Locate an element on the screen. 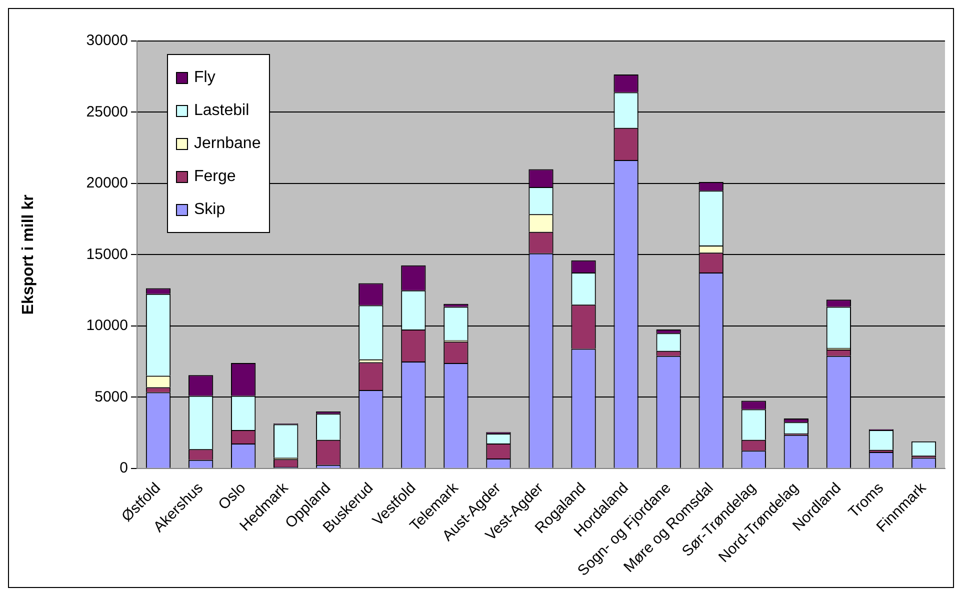 This screenshot has height=596, width=962. y-axis-title: Eksport i mill kr is located at coordinates (29, 254).